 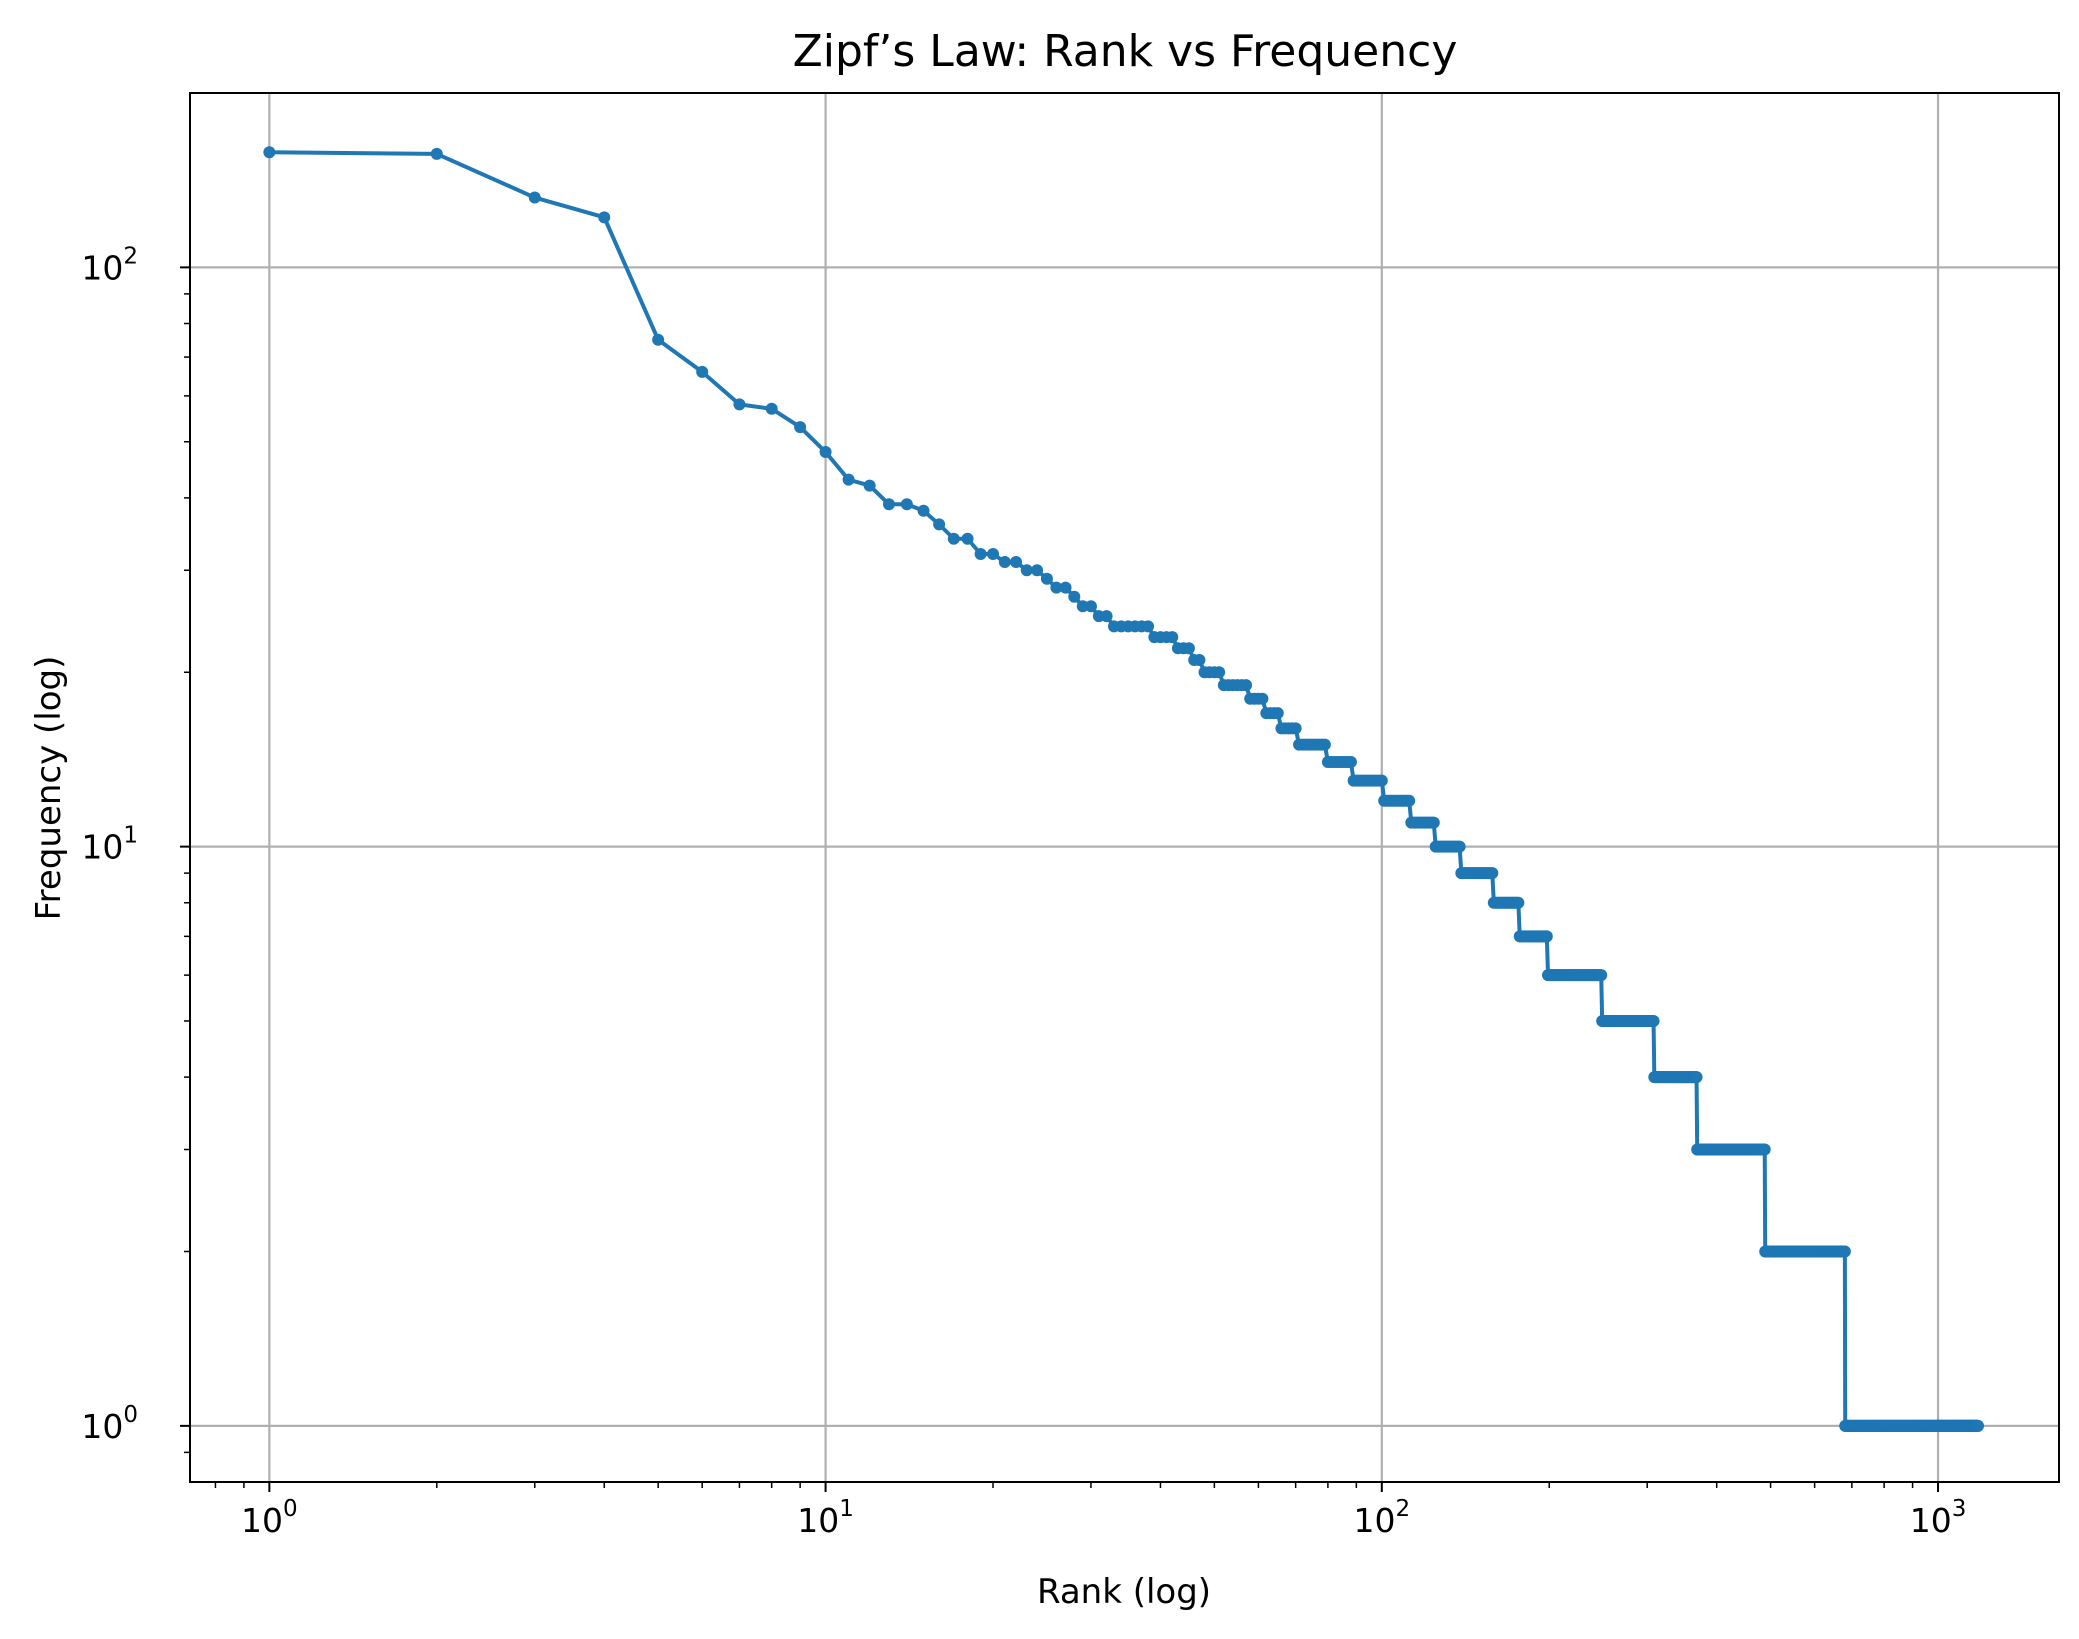 What do you see at coordinates (1125, 51) in the screenshot?
I see `chart-title: Zipf’s Law: Rank vs Frequency` at bounding box center [1125, 51].